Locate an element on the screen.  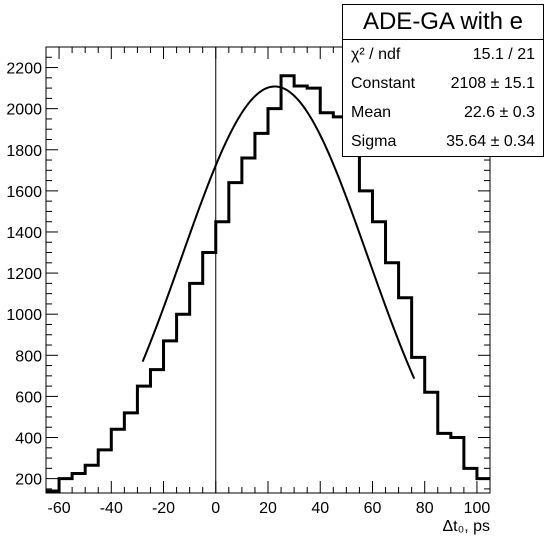
x-tick-label: -40 is located at coordinates (111, 508).